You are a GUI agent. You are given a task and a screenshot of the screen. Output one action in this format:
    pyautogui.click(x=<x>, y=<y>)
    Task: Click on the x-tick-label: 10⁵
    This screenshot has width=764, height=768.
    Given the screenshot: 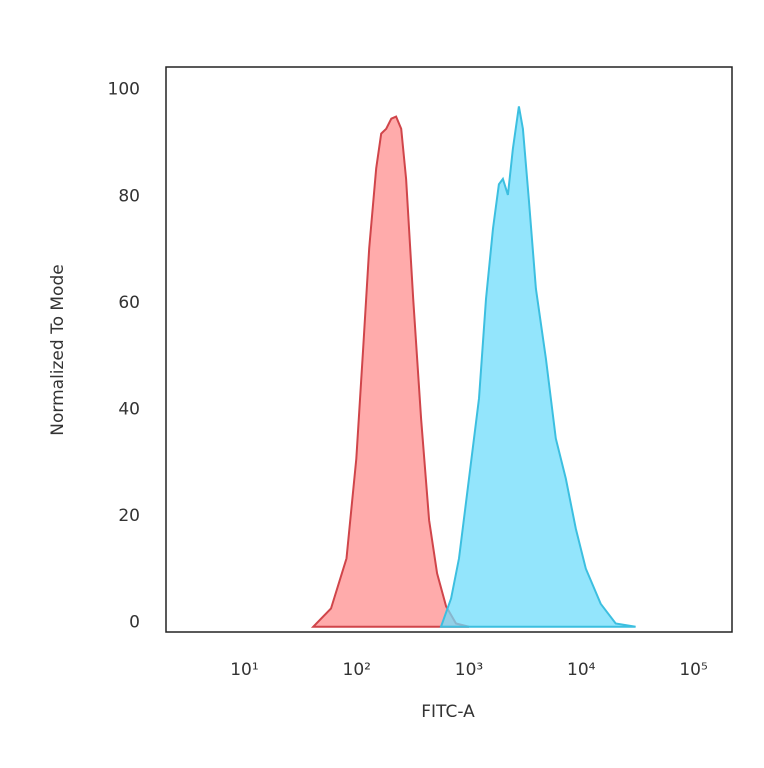 What is the action you would take?
    pyautogui.click(x=693, y=670)
    